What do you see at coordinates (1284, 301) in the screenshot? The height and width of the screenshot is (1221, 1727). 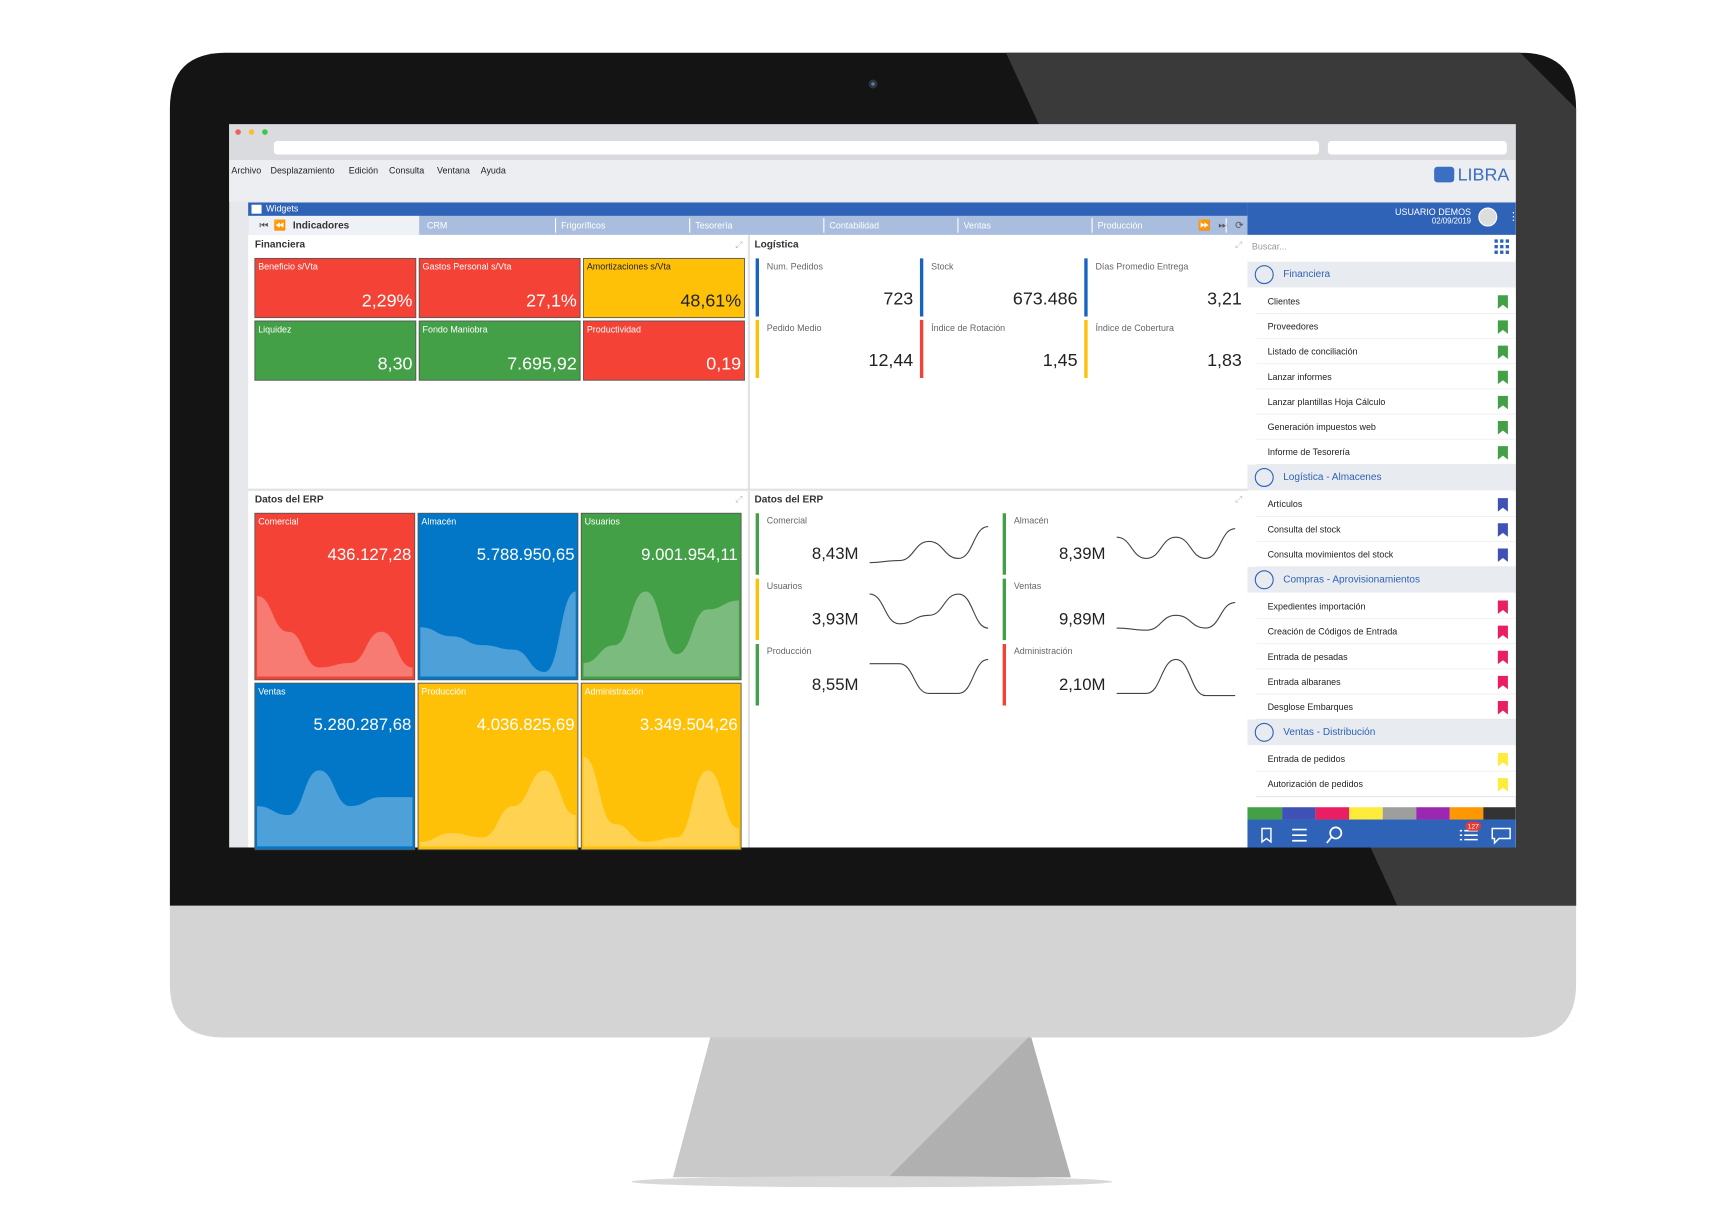 I see `menu-entry: Clientes` at bounding box center [1284, 301].